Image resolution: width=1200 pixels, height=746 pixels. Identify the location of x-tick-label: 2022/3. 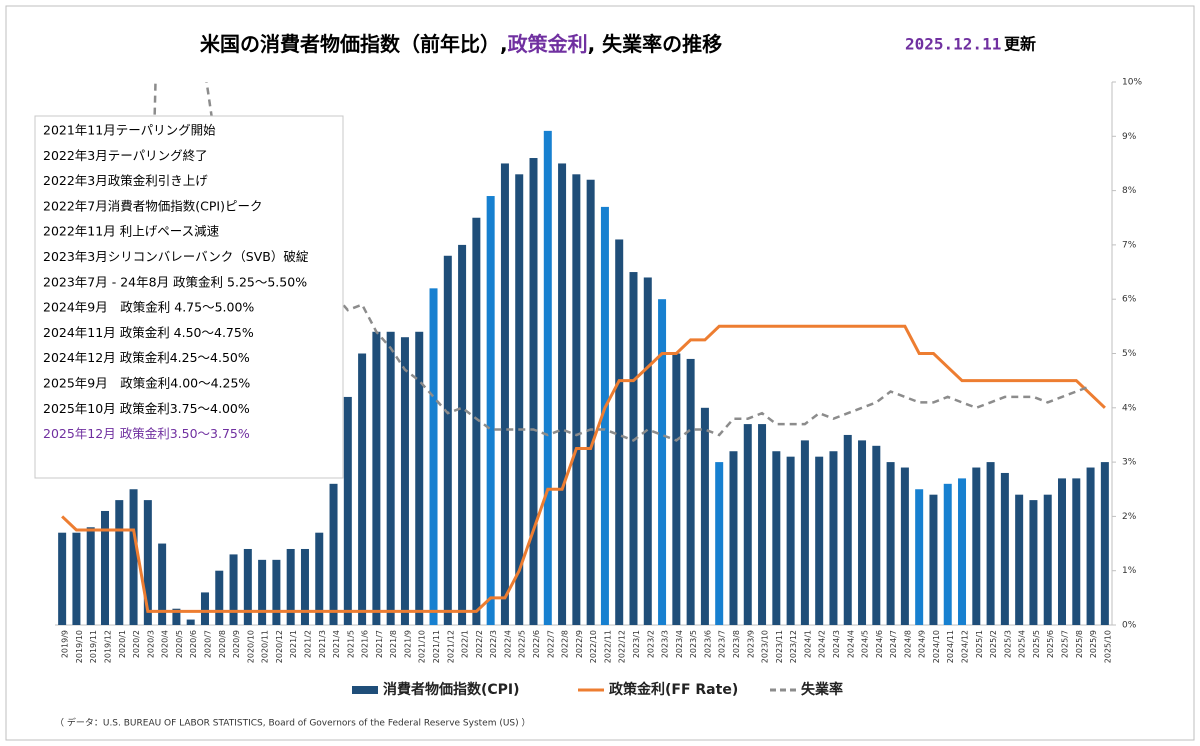
(493, 644).